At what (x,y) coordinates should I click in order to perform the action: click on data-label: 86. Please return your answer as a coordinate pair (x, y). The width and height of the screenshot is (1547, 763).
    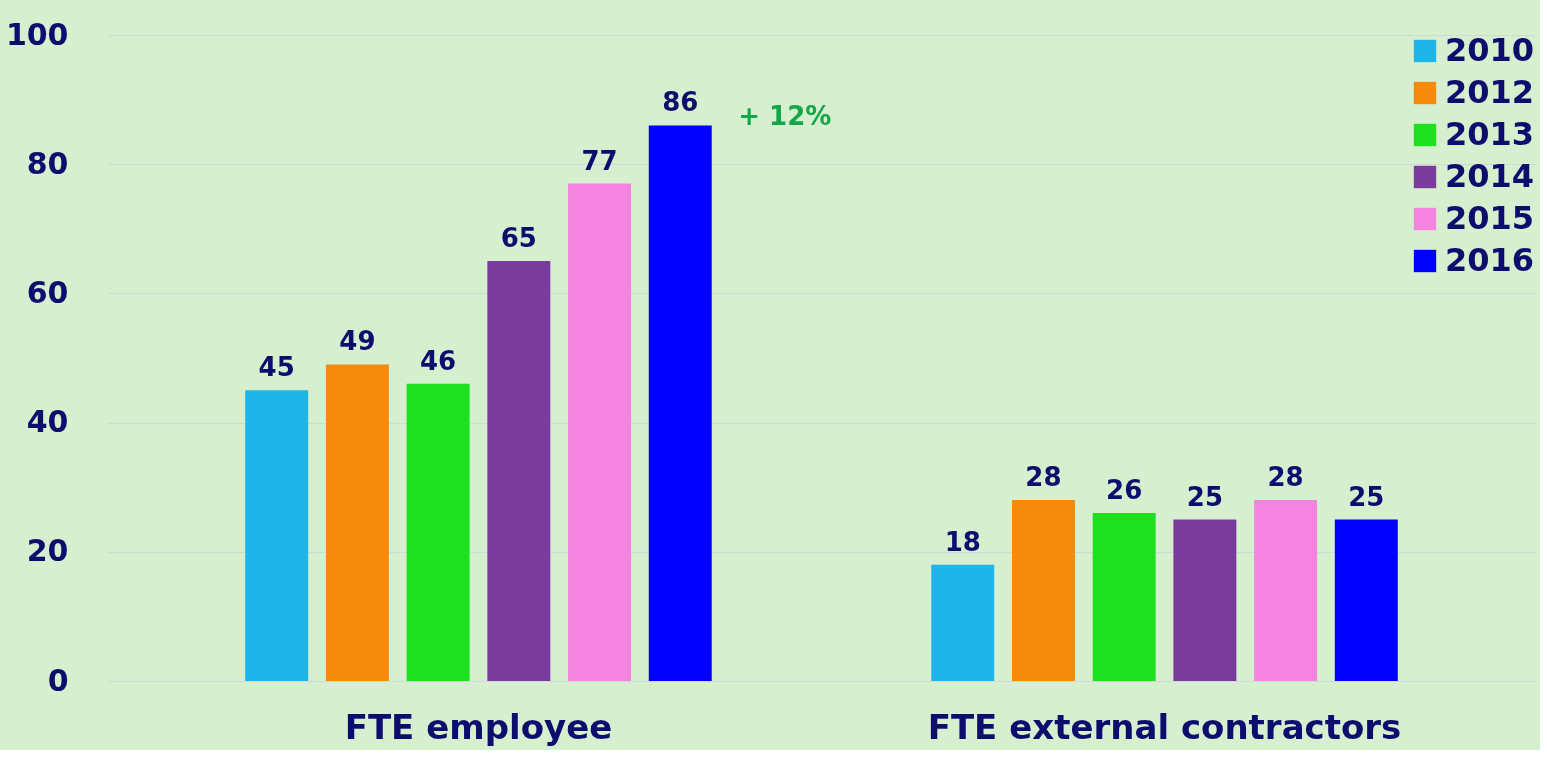
    Looking at the image, I should click on (680, 102).